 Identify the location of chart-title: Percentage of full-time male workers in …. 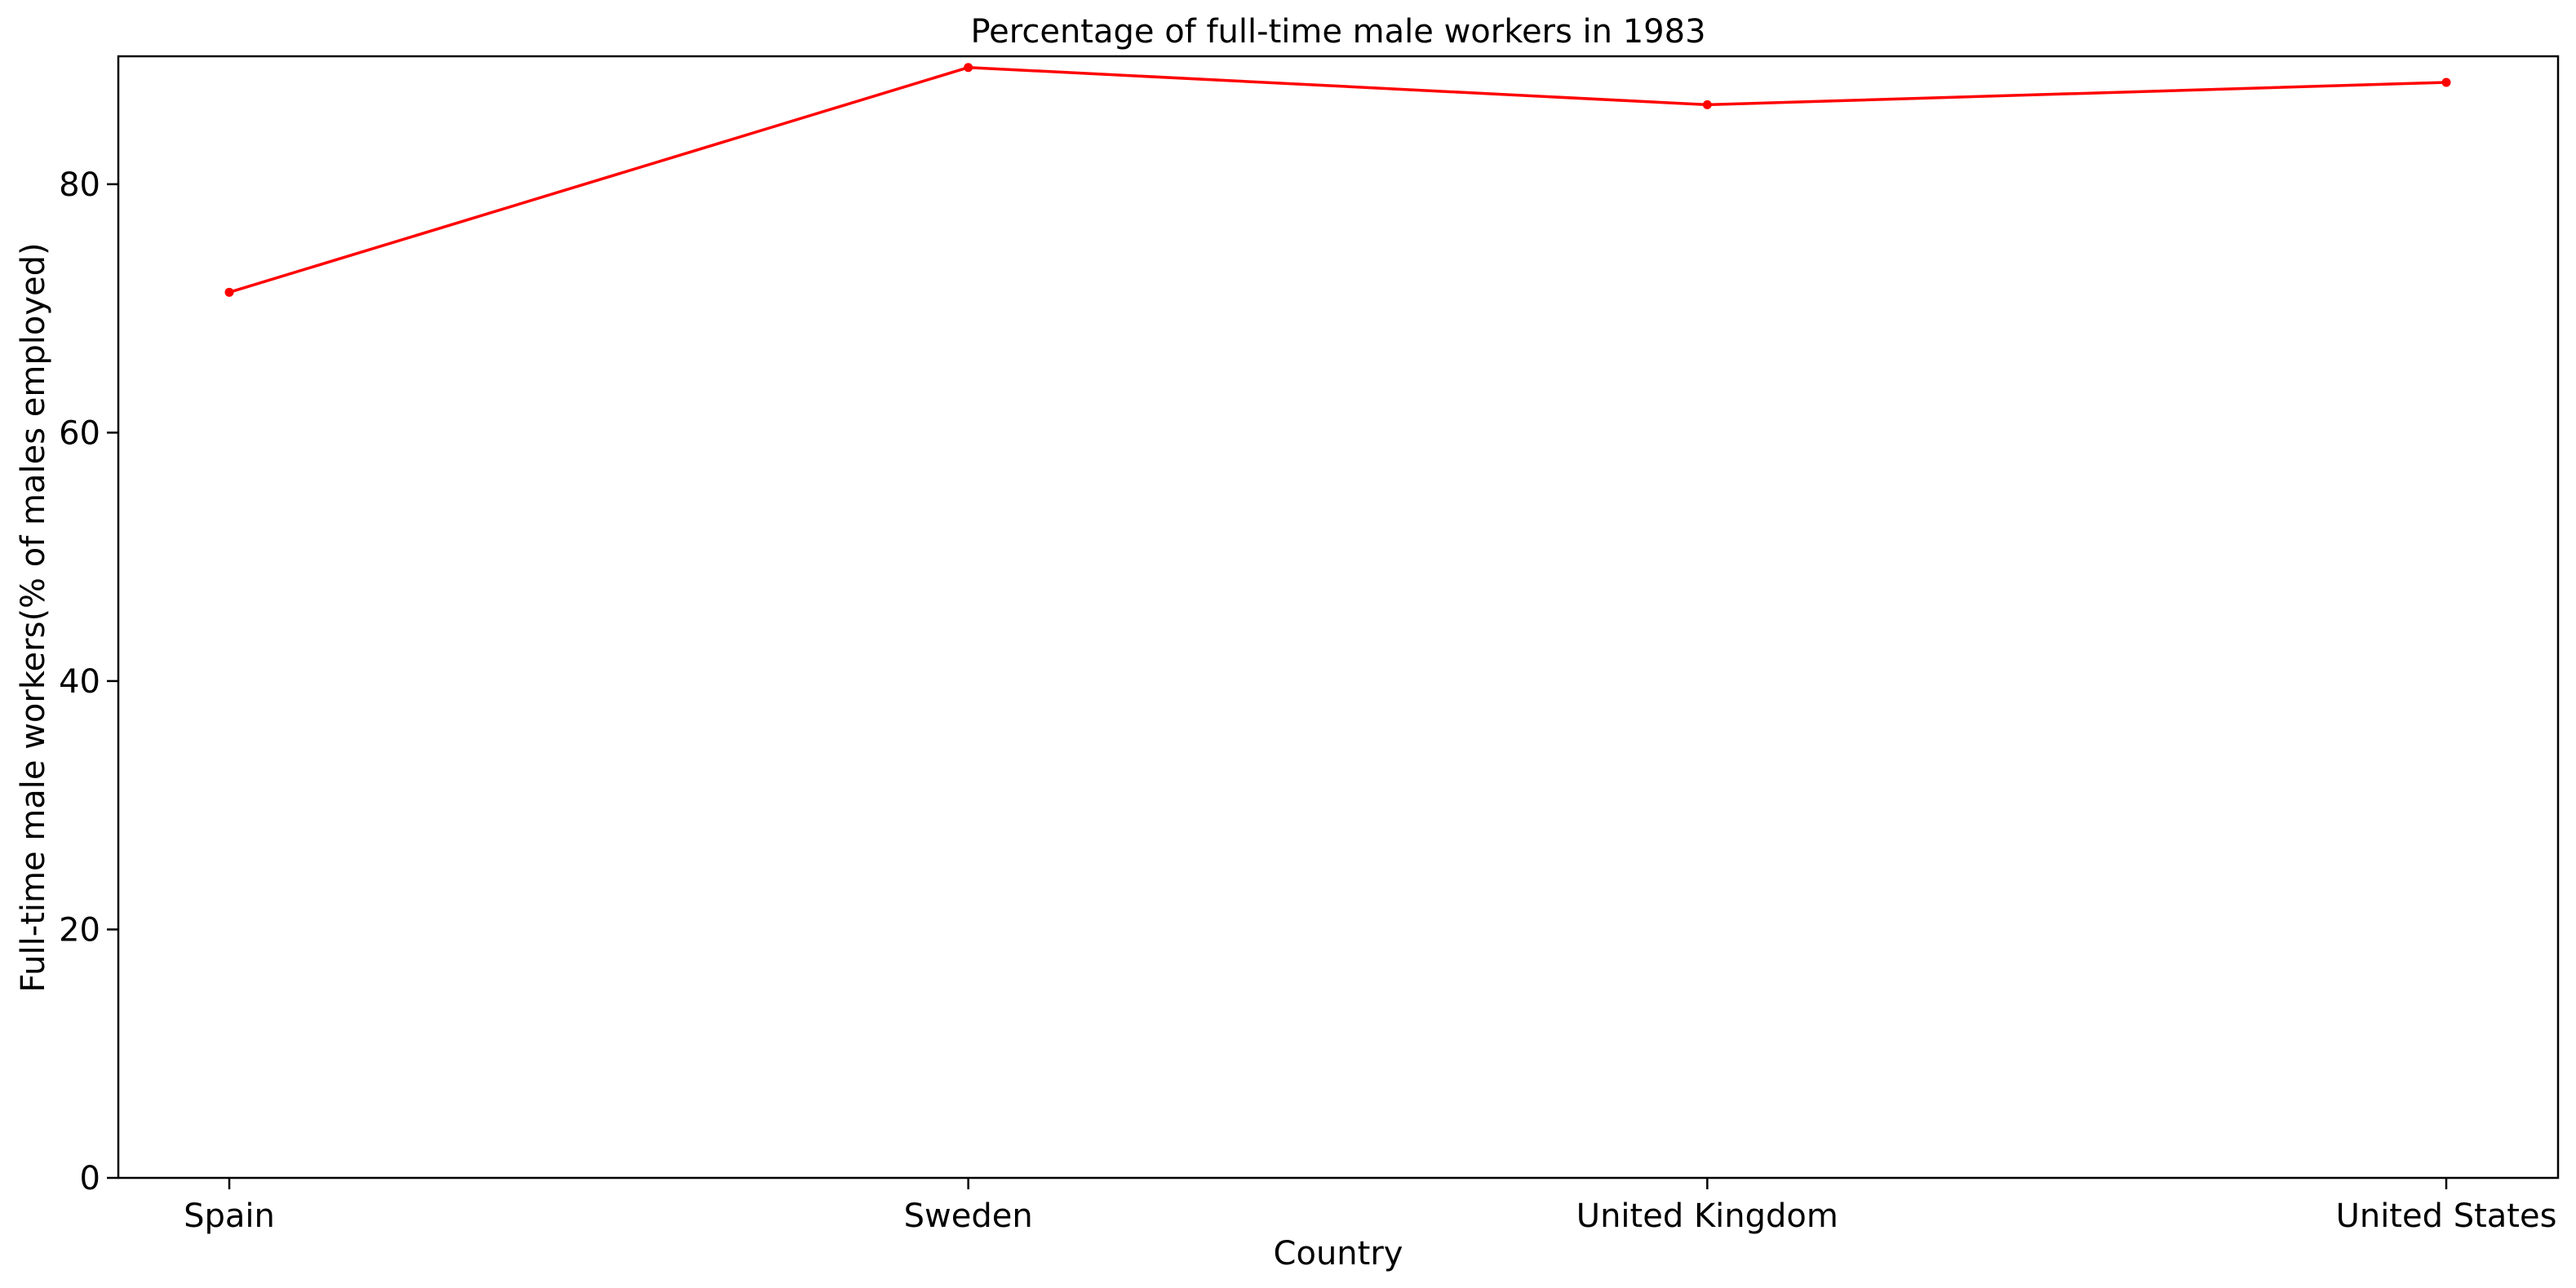
(1337, 32).